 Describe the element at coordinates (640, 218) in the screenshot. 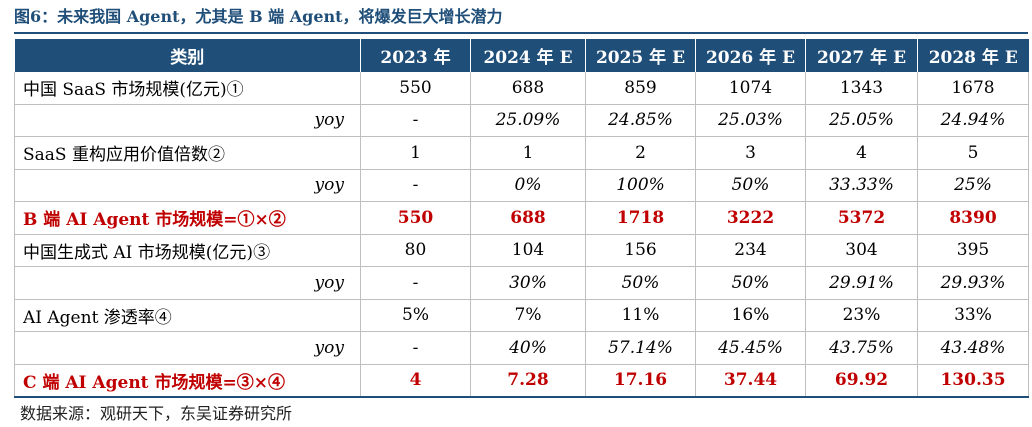

I see `cell: 1718` at that location.